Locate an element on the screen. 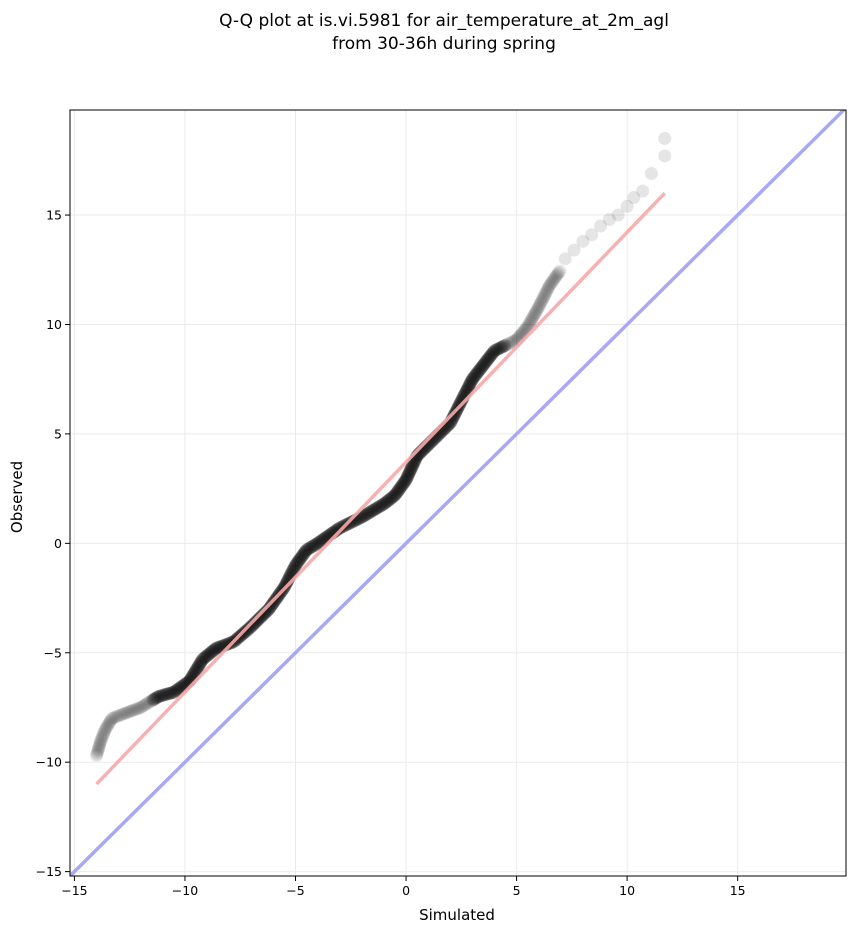 The height and width of the screenshot is (934, 854). y-axis-ticks: −15 −10 −5 0 5 10 15 is located at coordinates (53, 543).